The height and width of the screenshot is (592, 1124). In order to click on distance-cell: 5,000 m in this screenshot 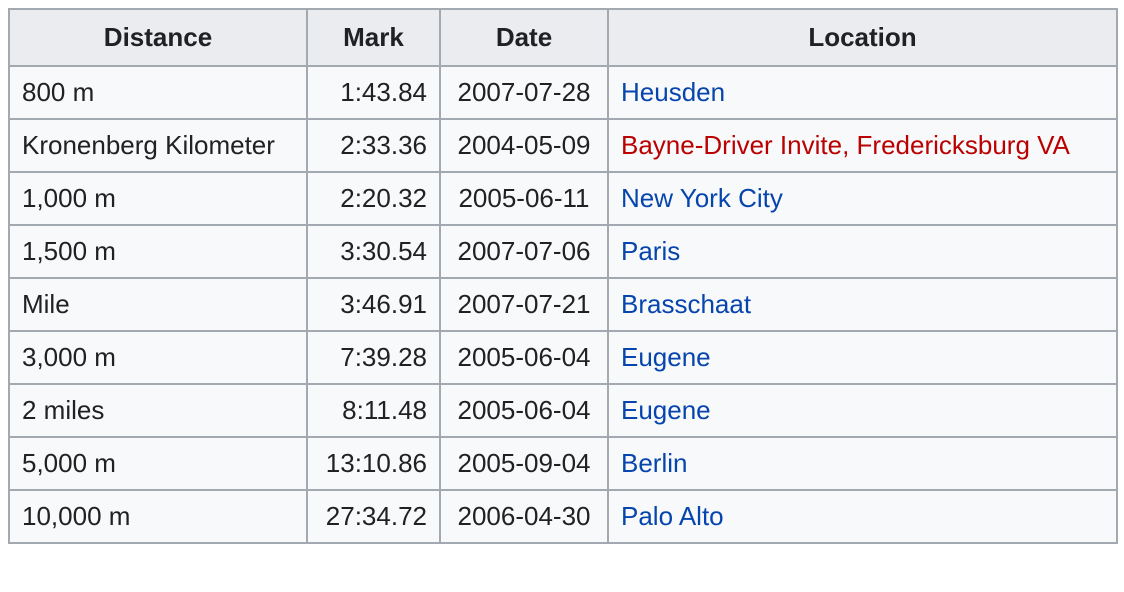, I will do `click(158, 463)`.